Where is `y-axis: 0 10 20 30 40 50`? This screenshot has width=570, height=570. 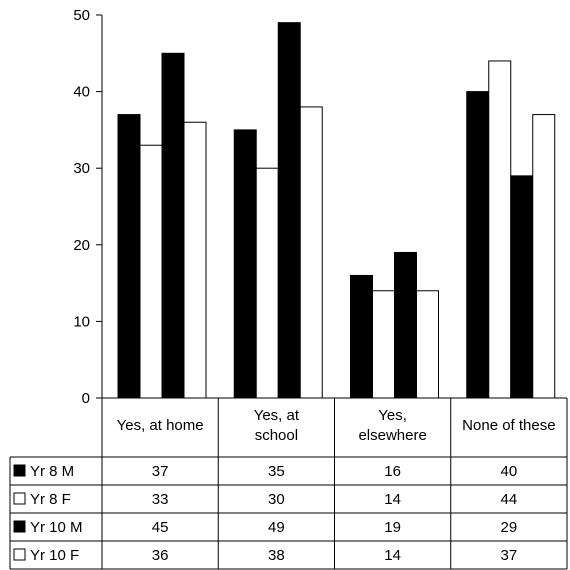 y-axis: 0 10 20 30 40 50 is located at coordinates (88, 207).